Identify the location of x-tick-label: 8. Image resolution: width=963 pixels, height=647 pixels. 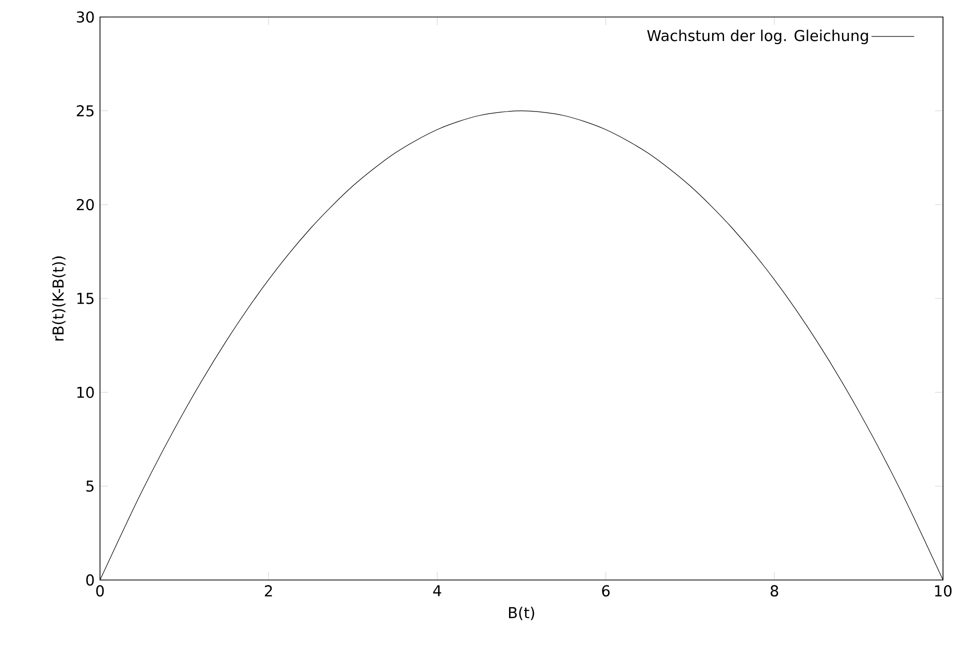
(774, 591).